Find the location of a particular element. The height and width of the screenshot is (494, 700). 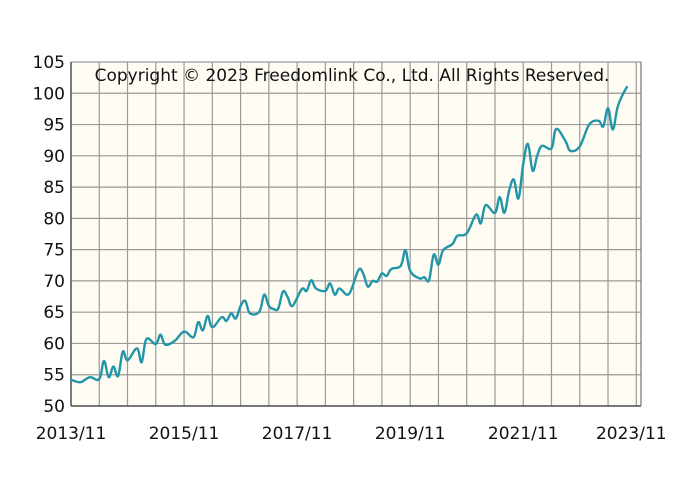

y-tick-labels: 50 55 60 65 70 75 80 85 90 95 100 105 is located at coordinates (49, 235).